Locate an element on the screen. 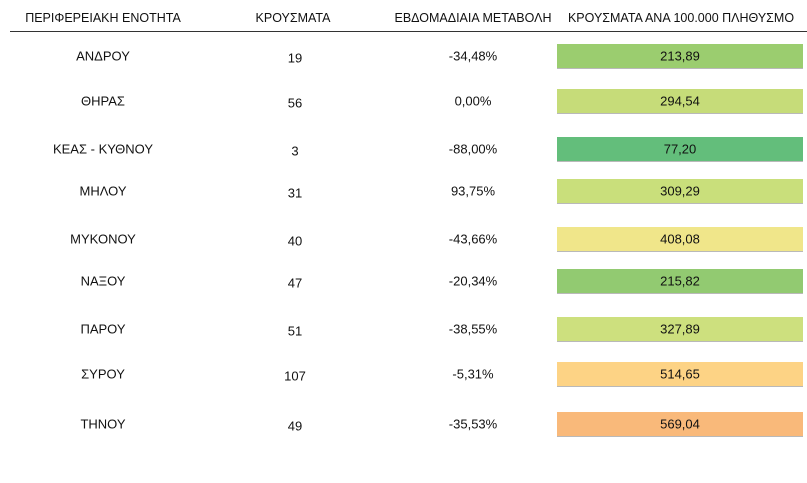 This screenshot has width=807, height=483. rate-per-100k: 77,20 is located at coordinates (680, 149).